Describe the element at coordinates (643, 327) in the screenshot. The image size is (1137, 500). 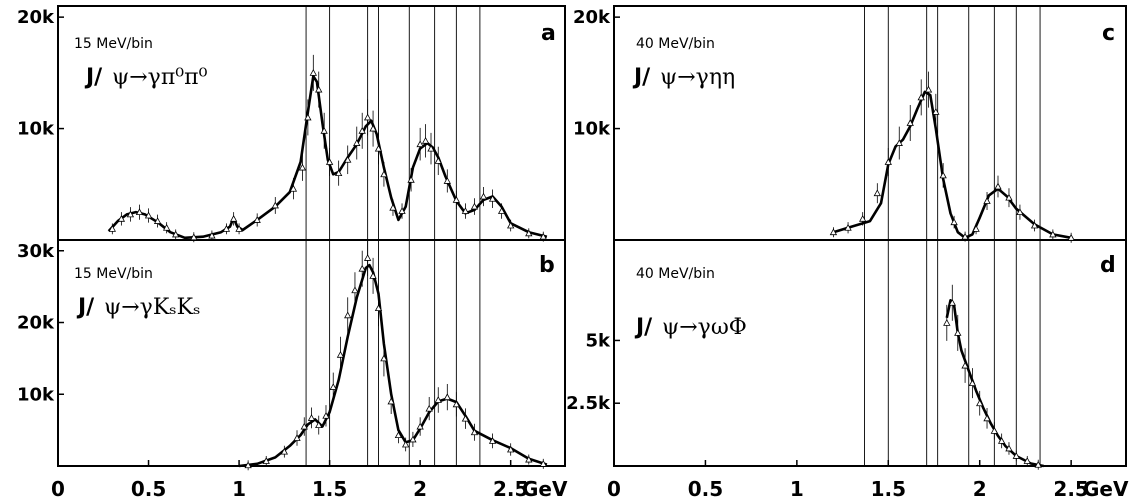
I see `panel-d-reaction-prefix: J/` at that location.